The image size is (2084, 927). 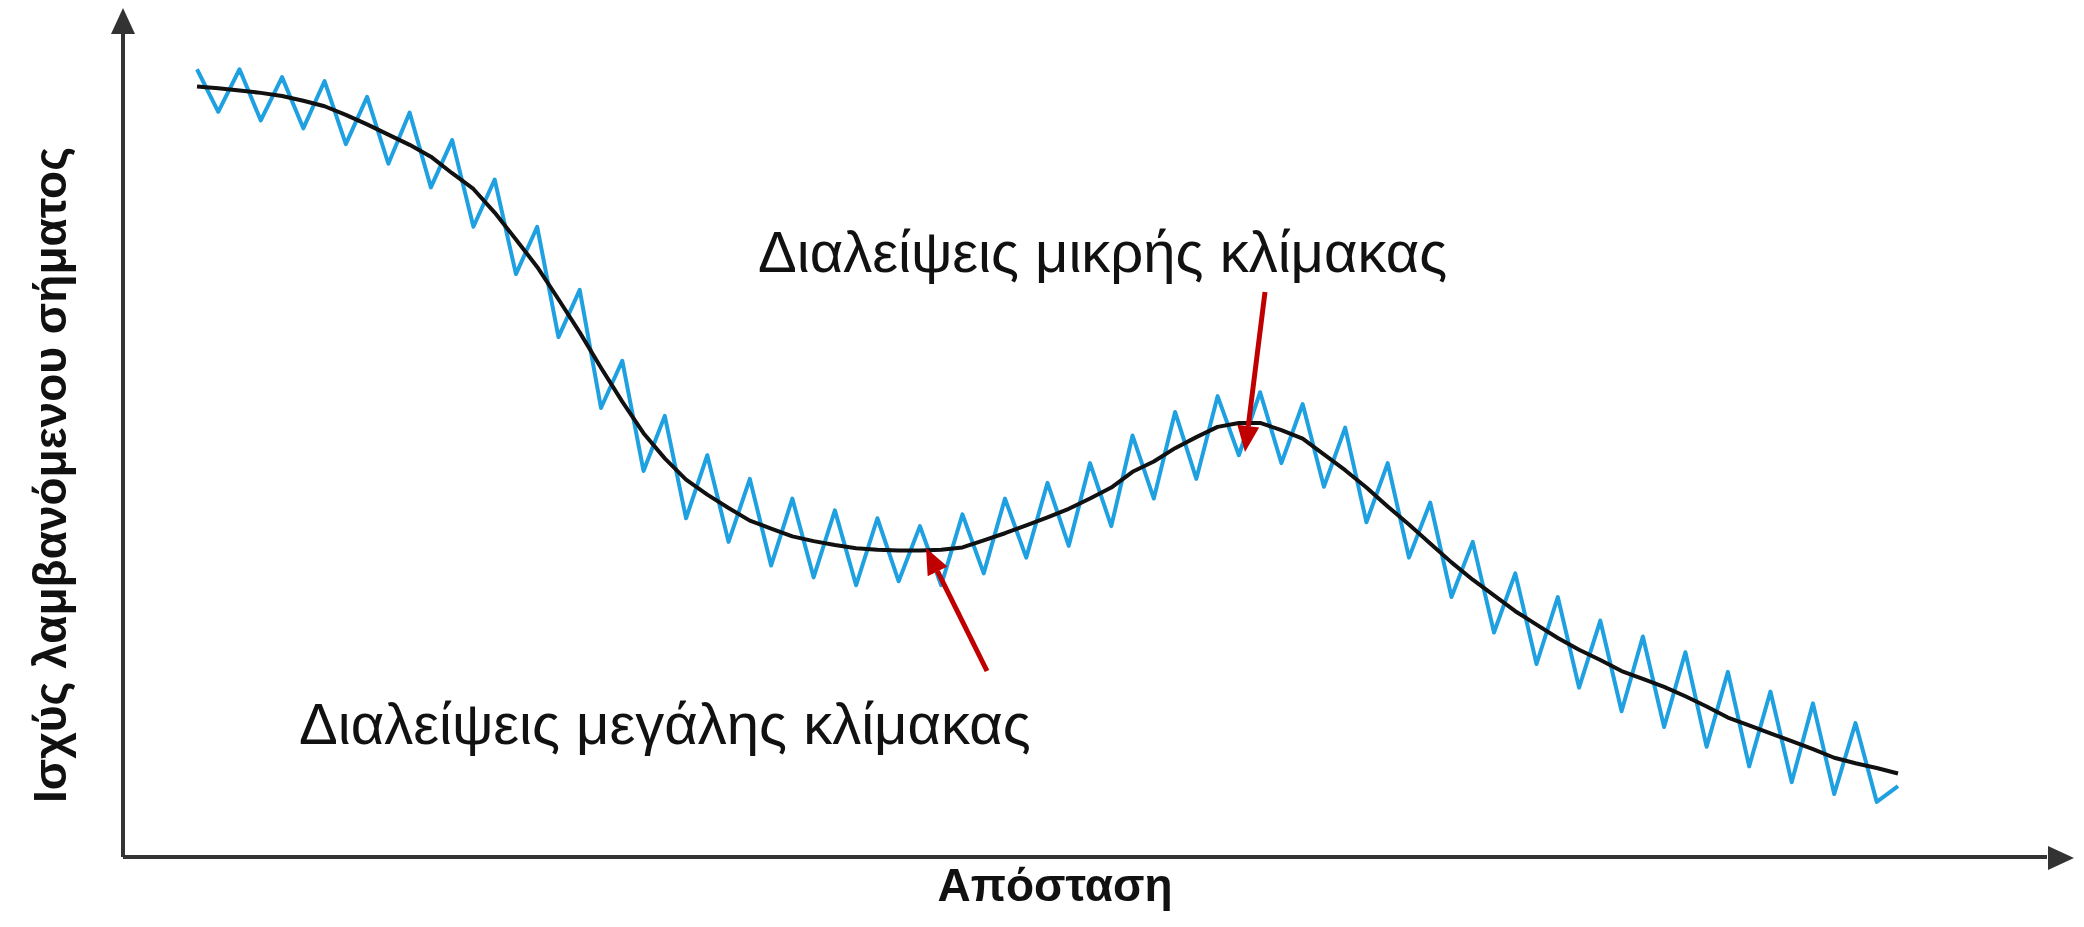 What do you see at coordinates (665, 723) in the screenshot?
I see `annotation: Διαλείψεις μεγάλης κλίμακας` at bounding box center [665, 723].